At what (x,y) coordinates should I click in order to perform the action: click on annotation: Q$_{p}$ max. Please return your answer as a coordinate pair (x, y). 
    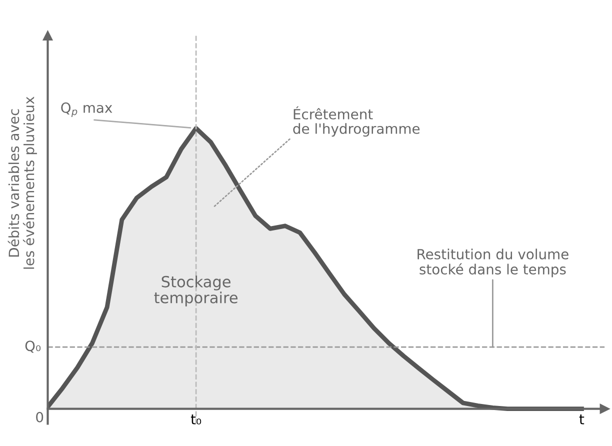
    Looking at the image, I should click on (86, 110).